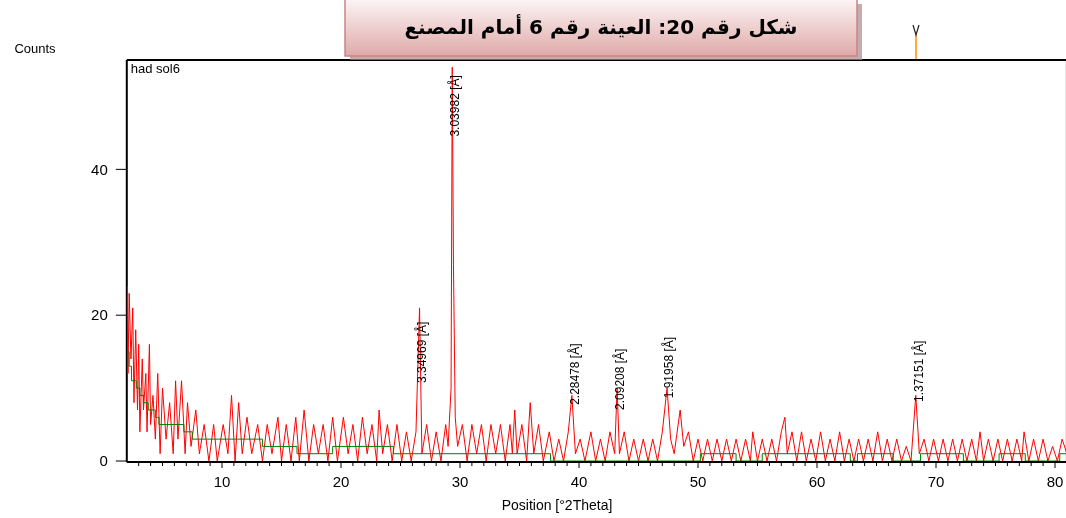  What do you see at coordinates (460, 482) in the screenshot?
I see `x-tick-label: 30` at bounding box center [460, 482].